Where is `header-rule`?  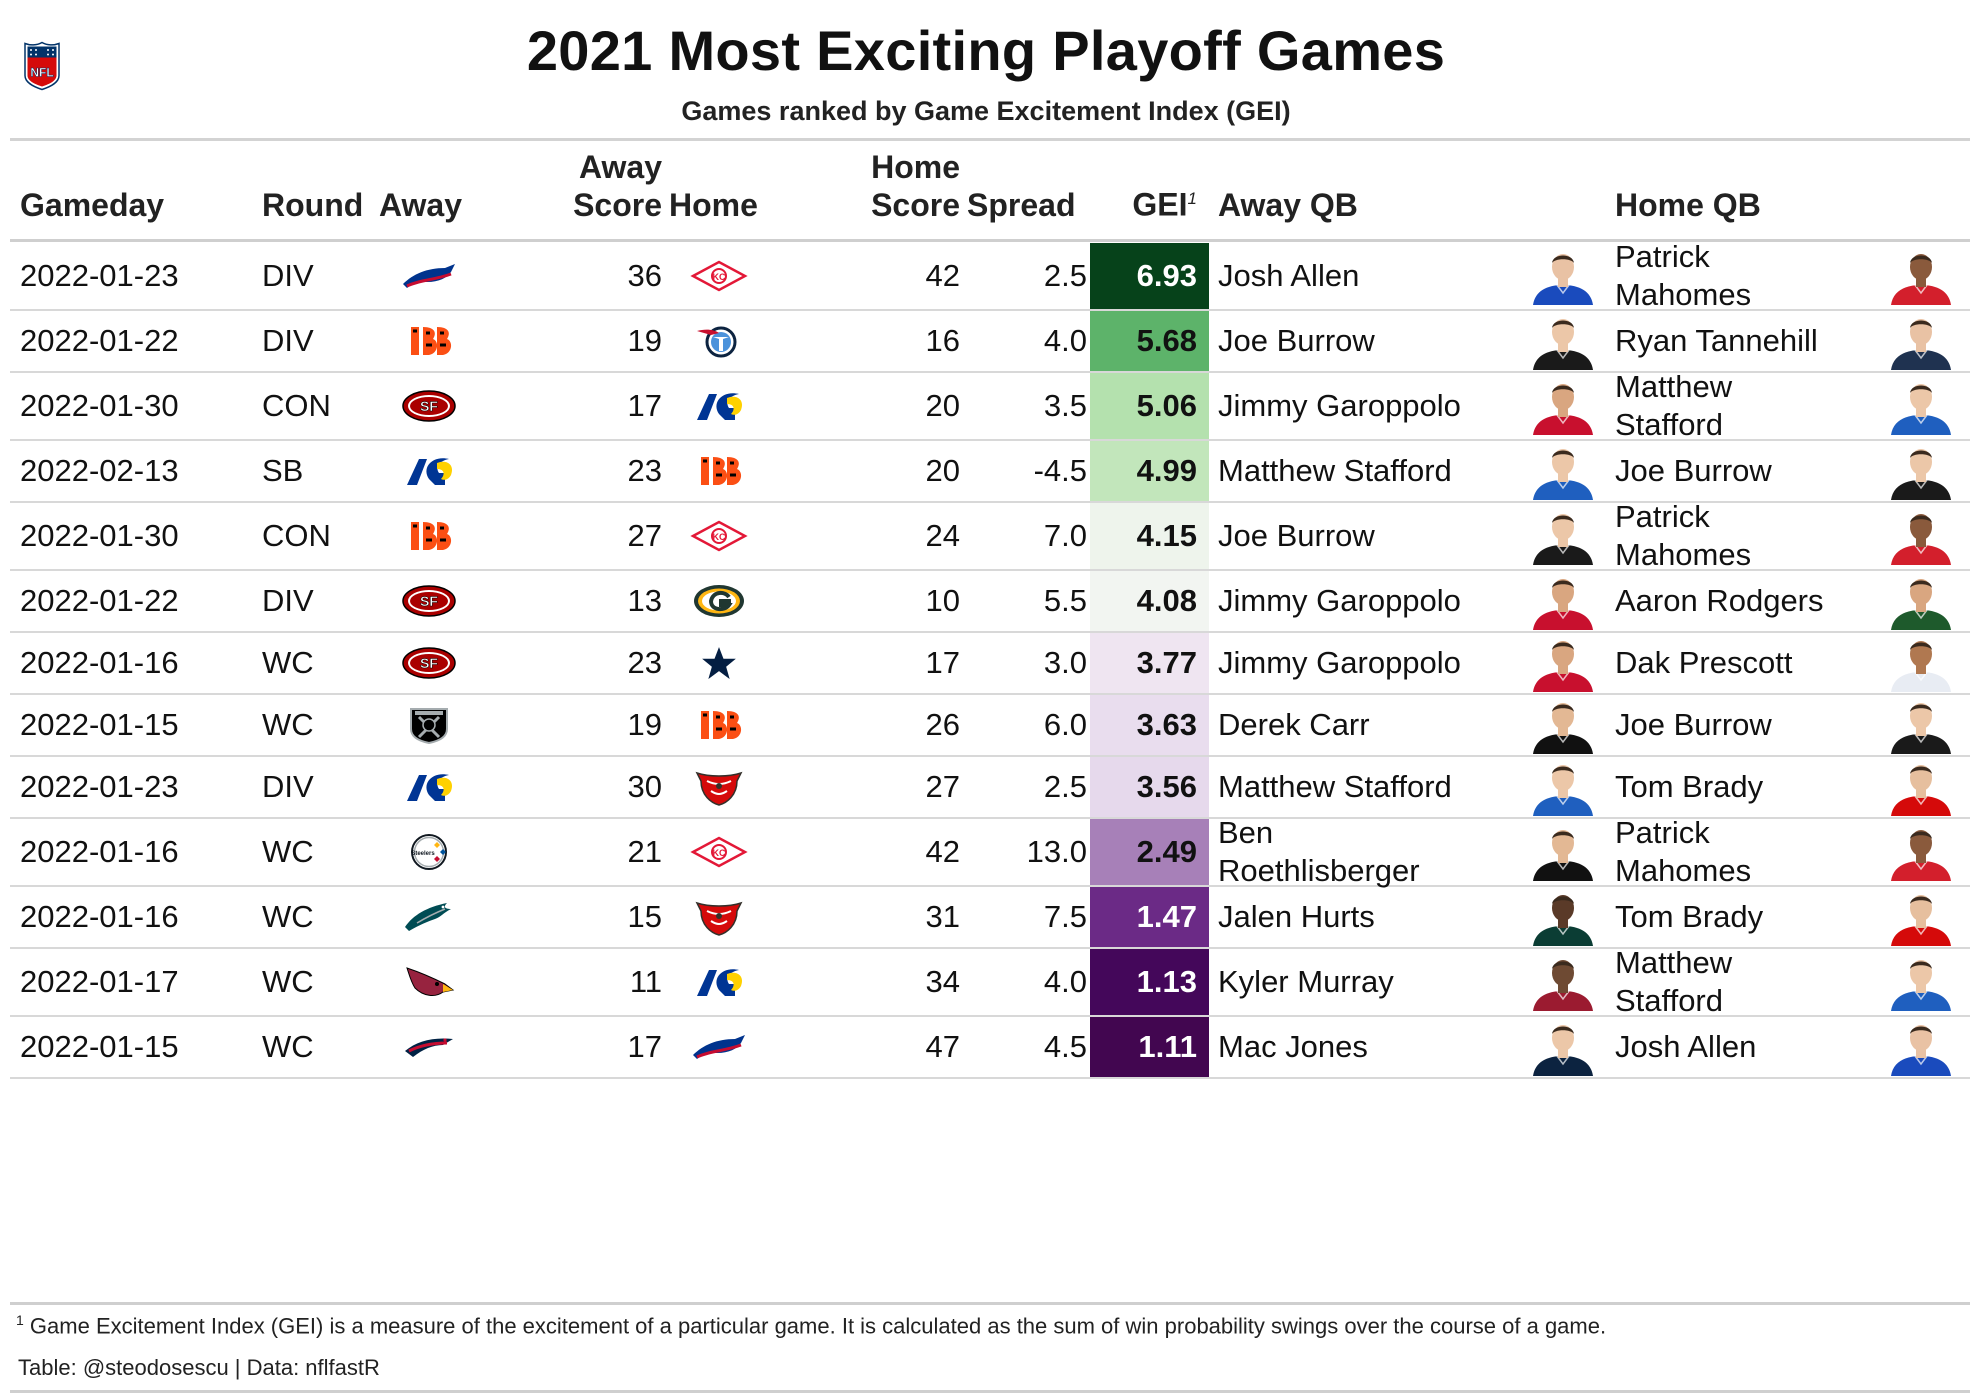
header-rule is located at coordinates (990, 240).